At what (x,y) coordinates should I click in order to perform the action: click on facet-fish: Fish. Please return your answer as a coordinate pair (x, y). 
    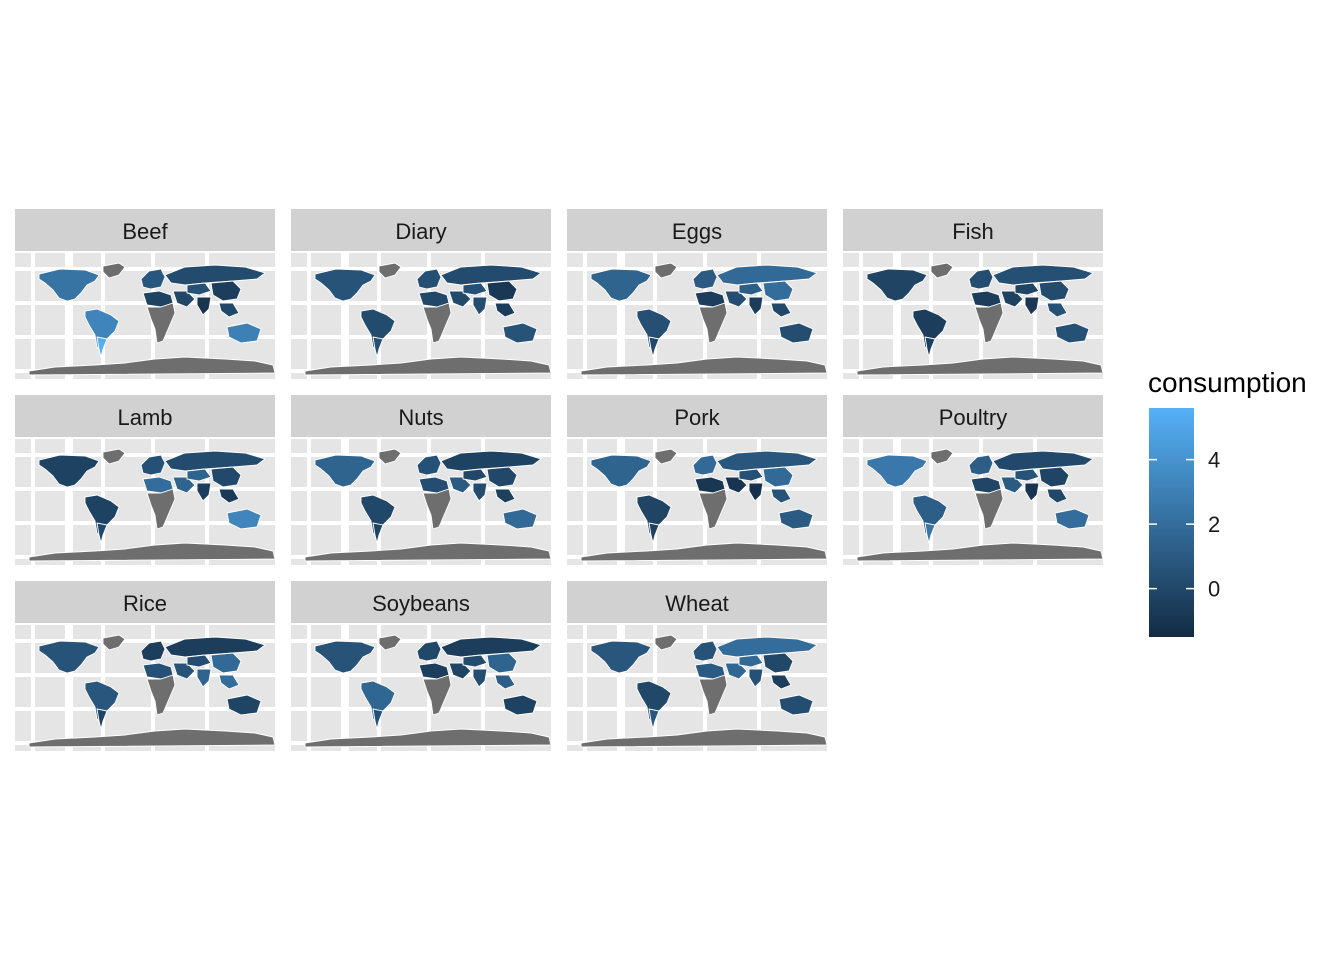
    Looking at the image, I should click on (973, 294).